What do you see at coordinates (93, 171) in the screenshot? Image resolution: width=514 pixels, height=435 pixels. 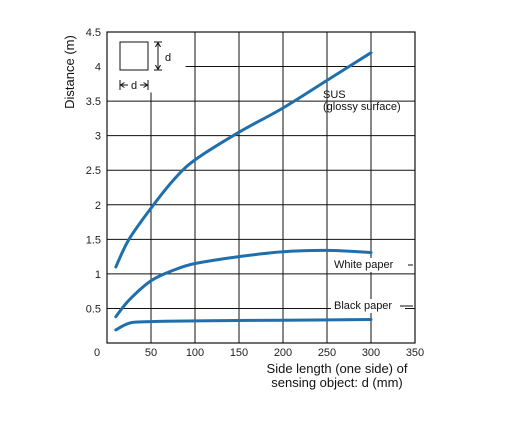 I see `y-tick-label: 2.5` at bounding box center [93, 171].